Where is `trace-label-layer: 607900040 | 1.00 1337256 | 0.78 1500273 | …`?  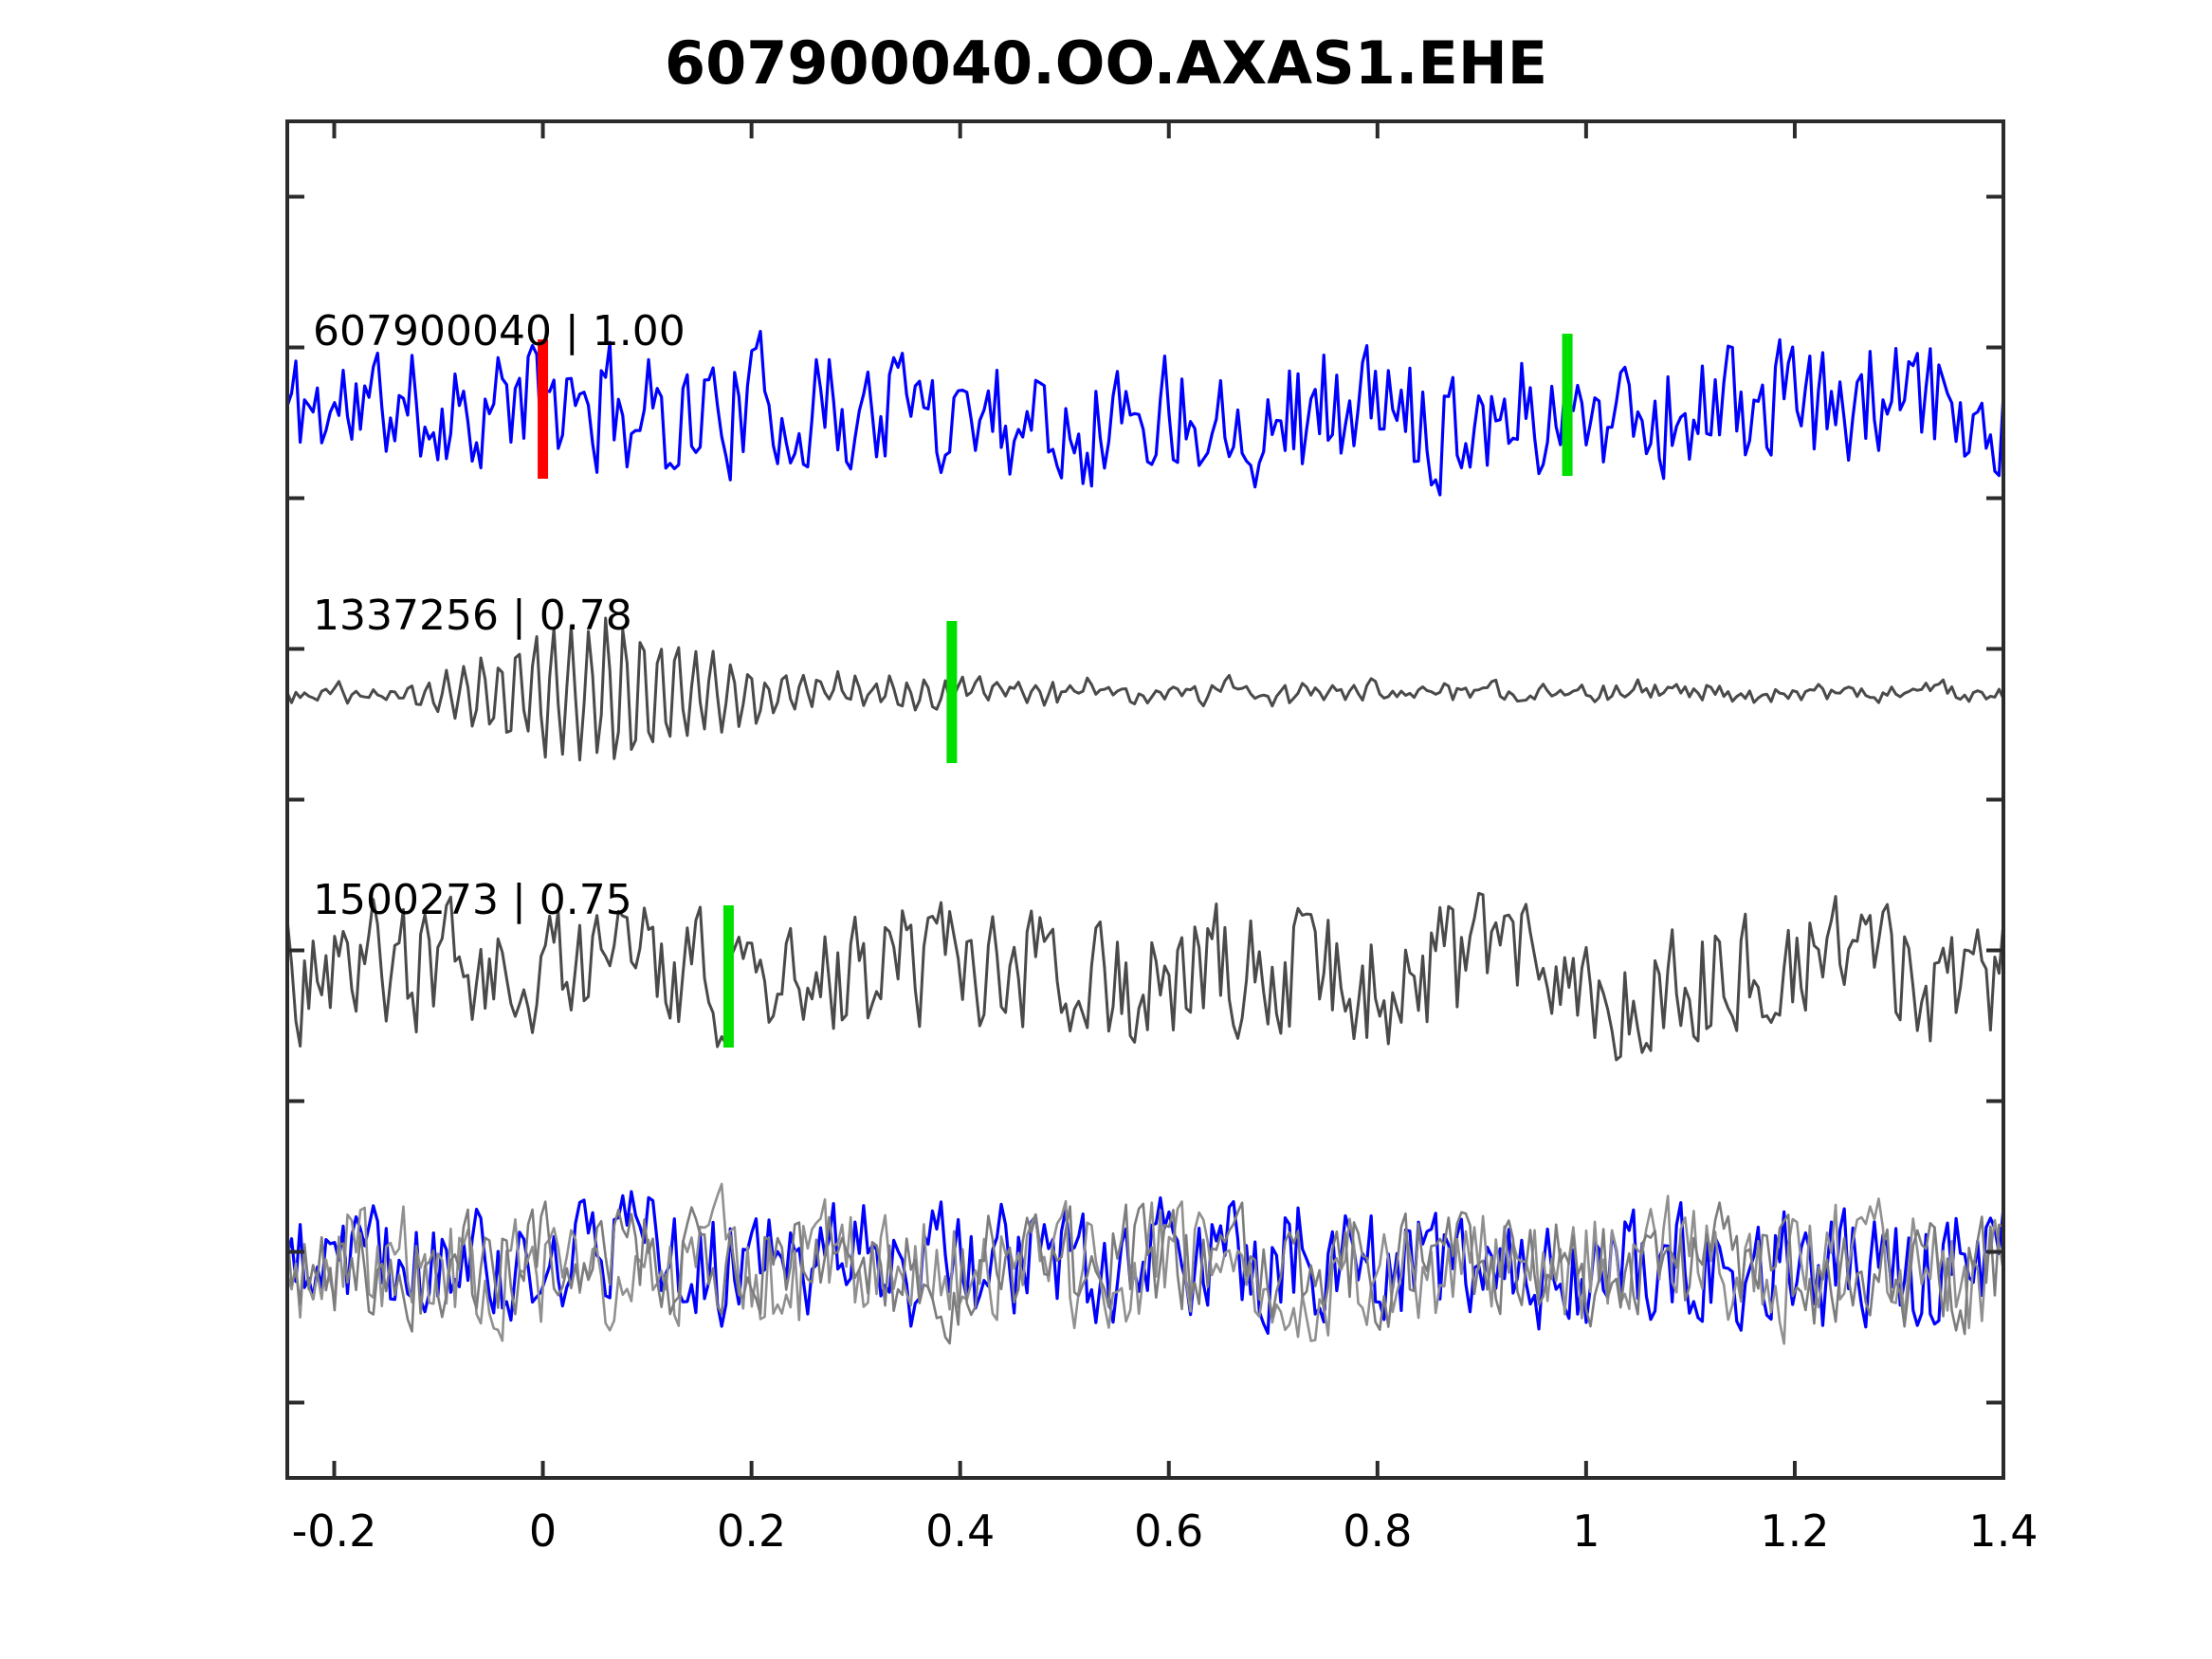 trace-label-layer: 607900040 | 1.00 1337256 | 0.78 1500273 | … is located at coordinates (499, 615).